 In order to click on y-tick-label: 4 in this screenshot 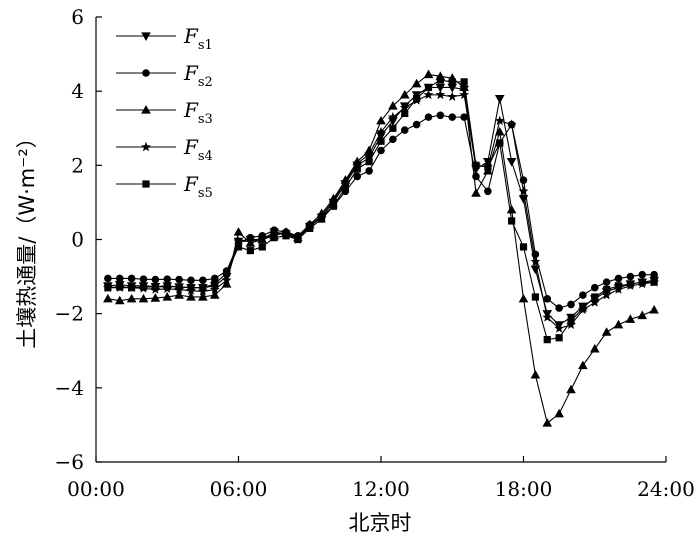, I will do `click(77, 91)`.